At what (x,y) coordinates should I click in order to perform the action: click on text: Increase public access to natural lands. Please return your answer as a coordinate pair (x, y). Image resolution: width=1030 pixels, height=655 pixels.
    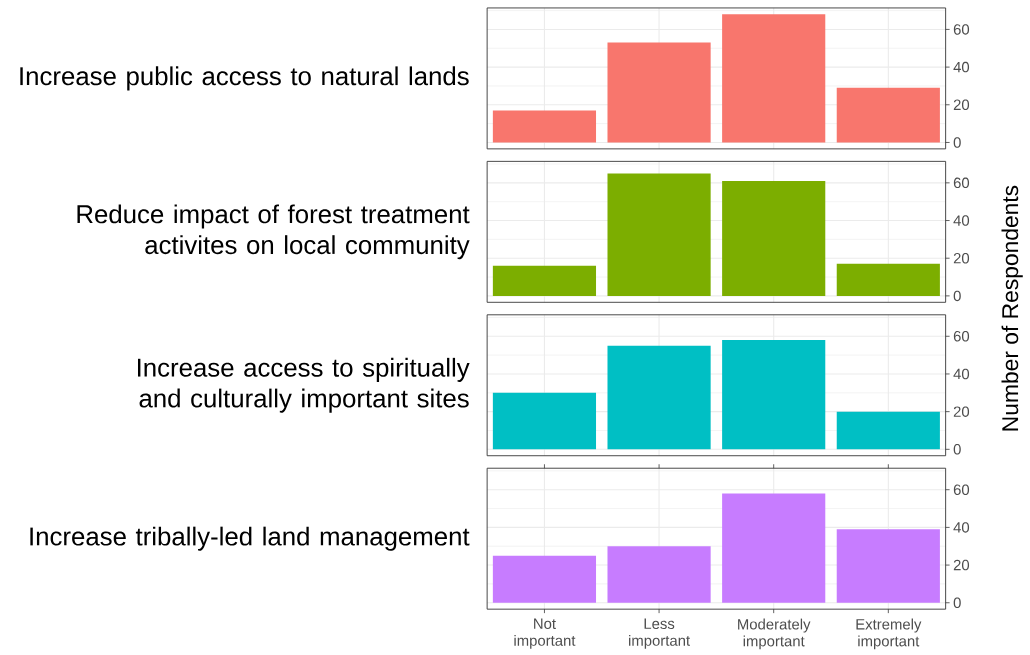
    Looking at the image, I should click on (244, 78).